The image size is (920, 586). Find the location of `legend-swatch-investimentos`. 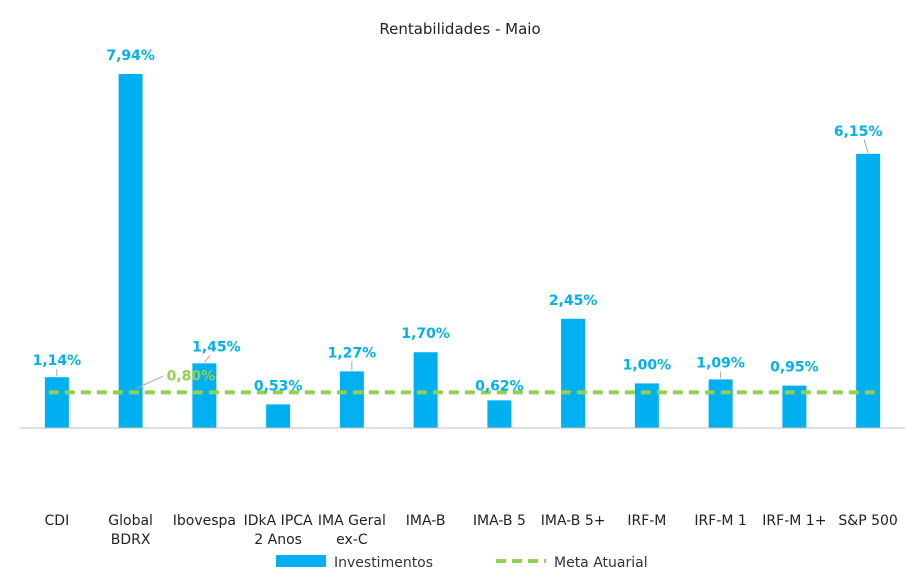

legend-swatch-investimentos is located at coordinates (301, 561).